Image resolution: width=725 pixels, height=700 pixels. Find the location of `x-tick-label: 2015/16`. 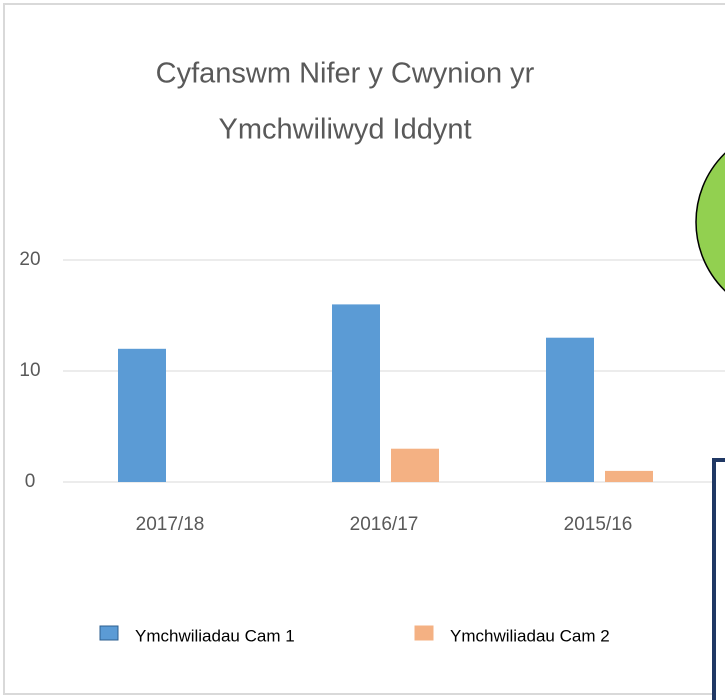

x-tick-label: 2015/16 is located at coordinates (598, 524).